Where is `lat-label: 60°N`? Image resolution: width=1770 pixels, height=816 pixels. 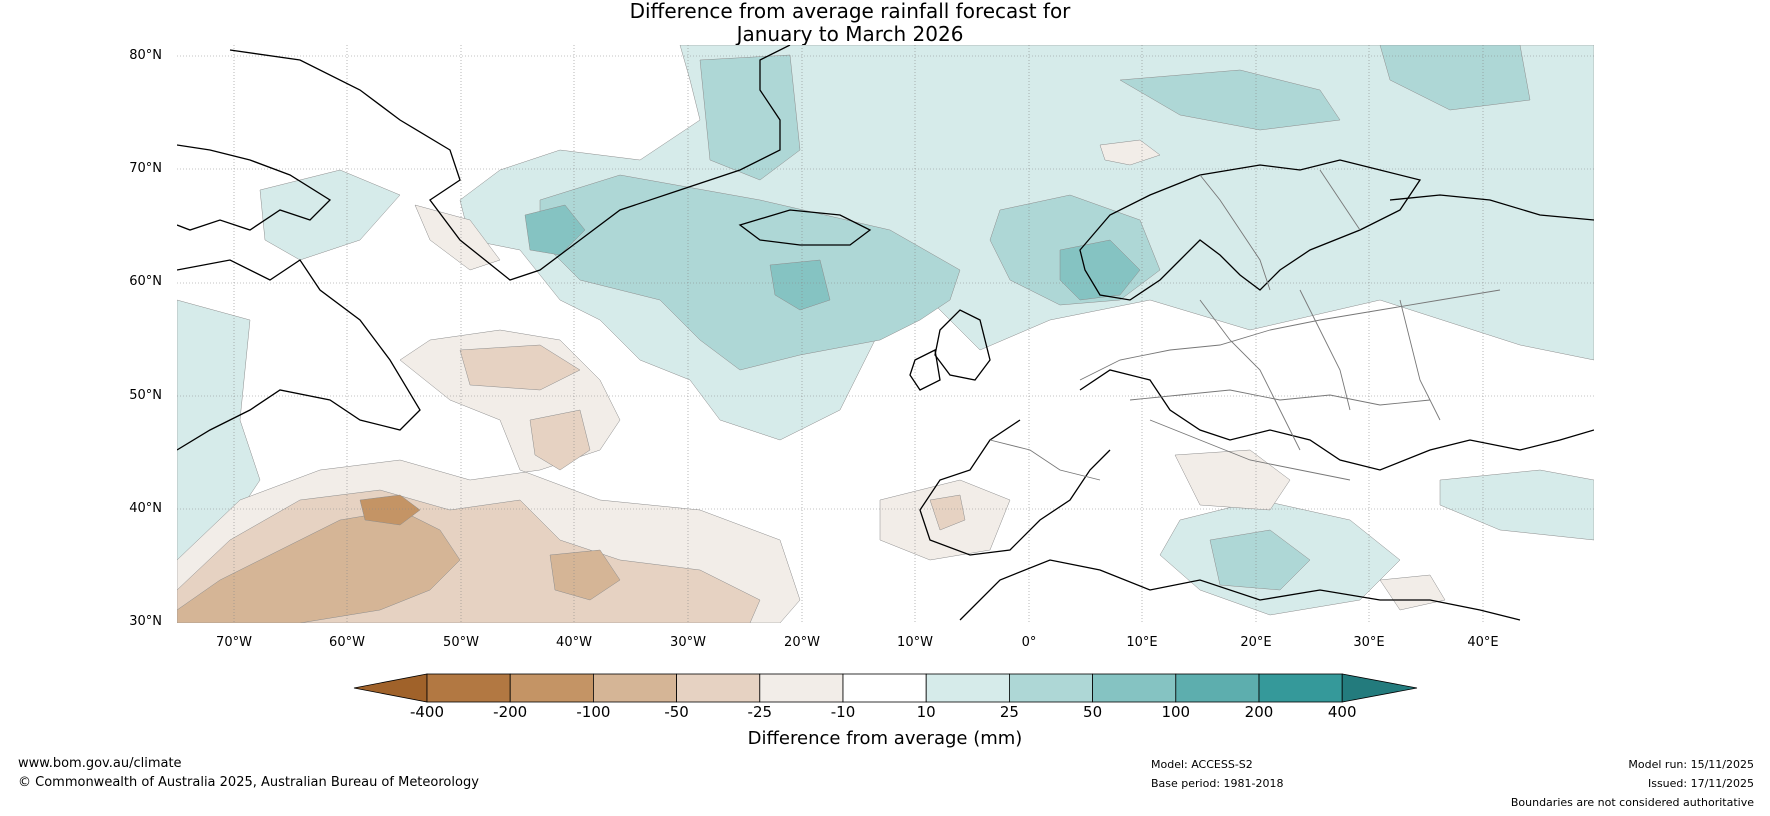 lat-label: 60°N is located at coordinates (145, 281).